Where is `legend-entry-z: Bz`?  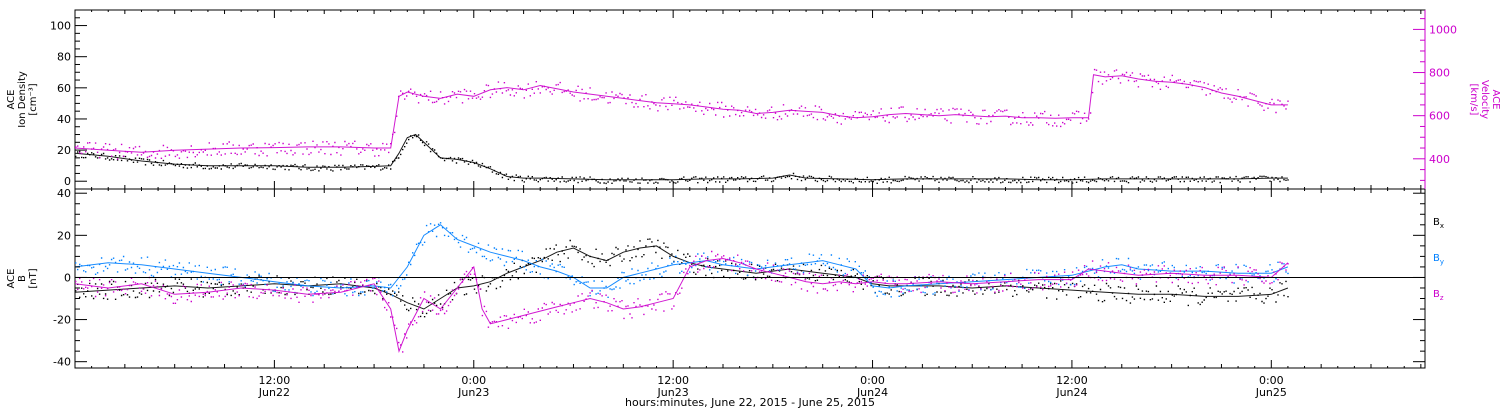 legend-entry-z: Bz is located at coordinates (1438, 295).